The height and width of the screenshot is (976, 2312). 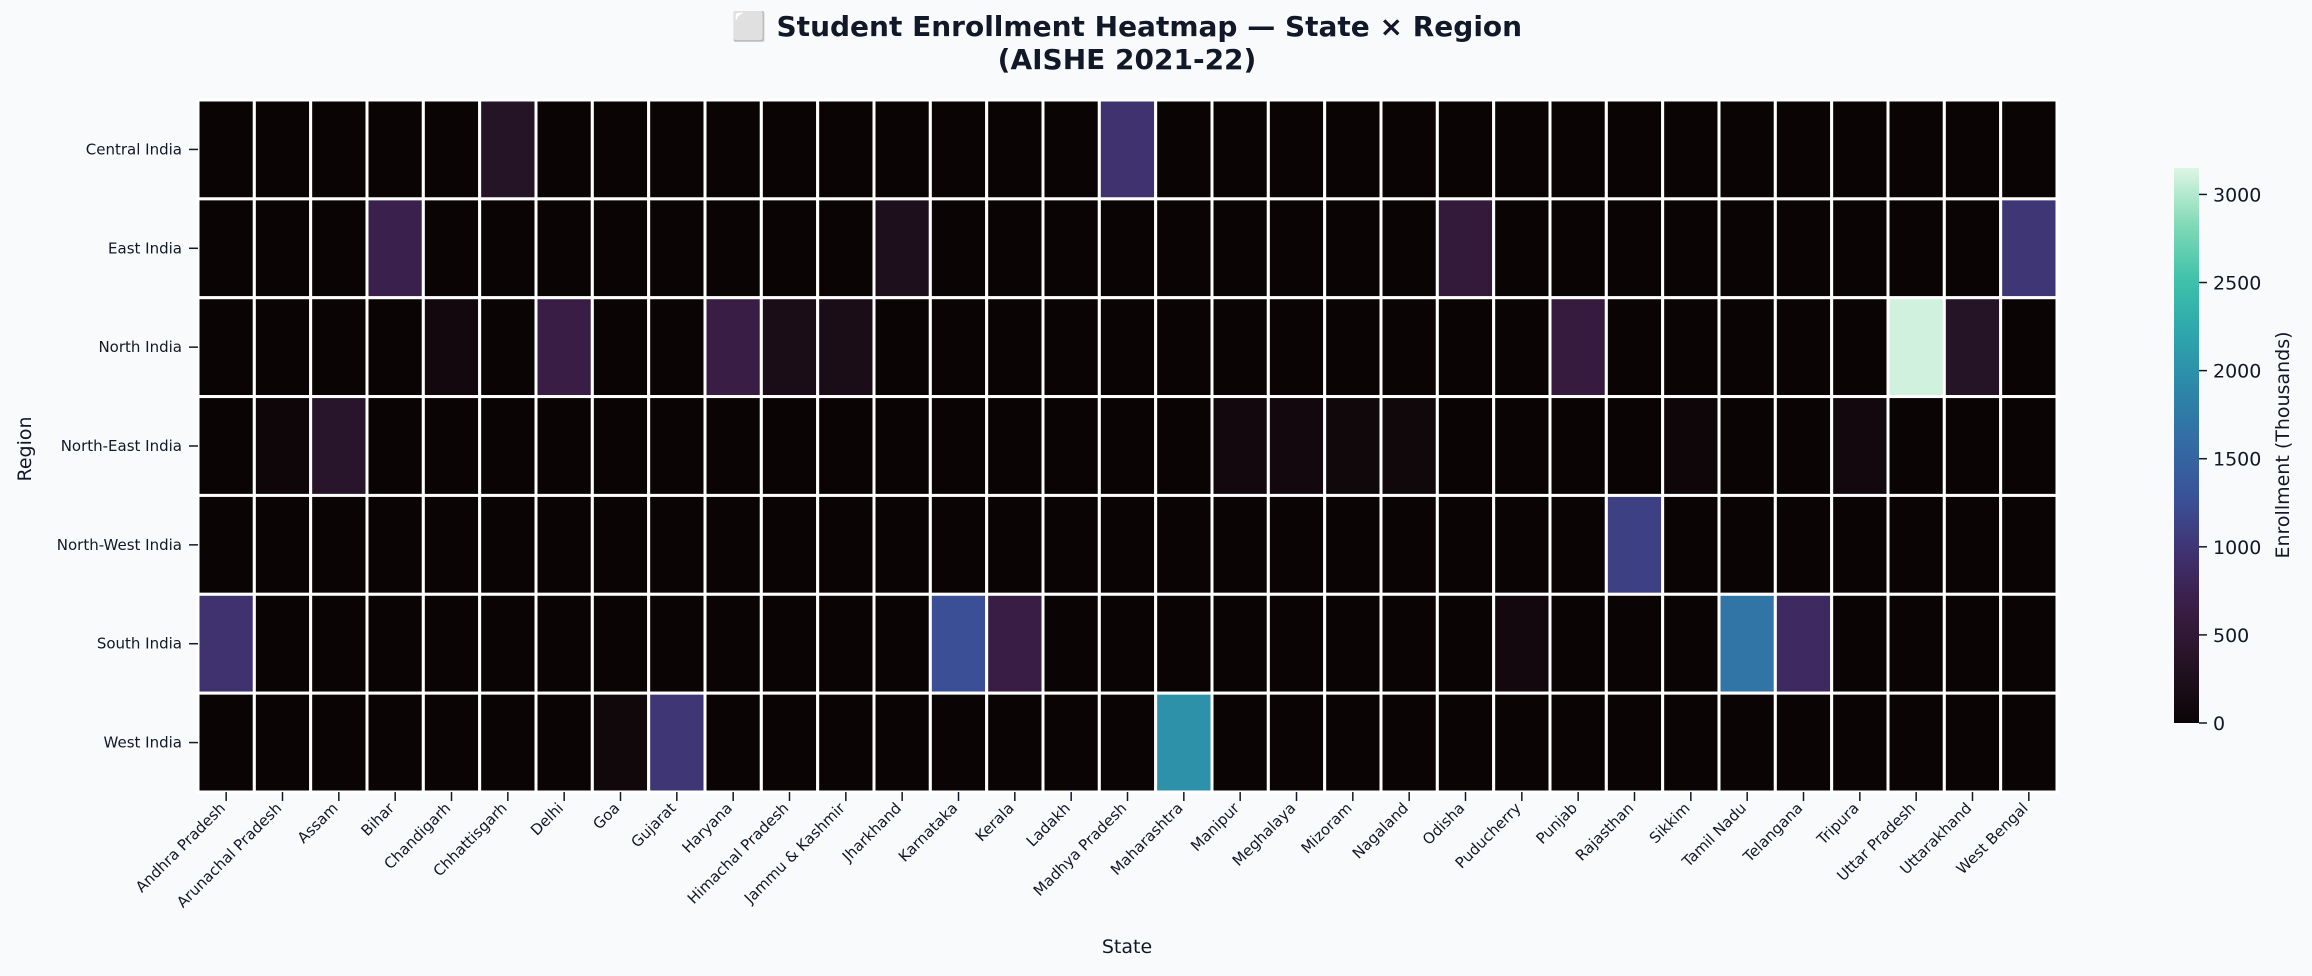 I want to click on x-tick-label: Delhi, so click(x=547, y=819).